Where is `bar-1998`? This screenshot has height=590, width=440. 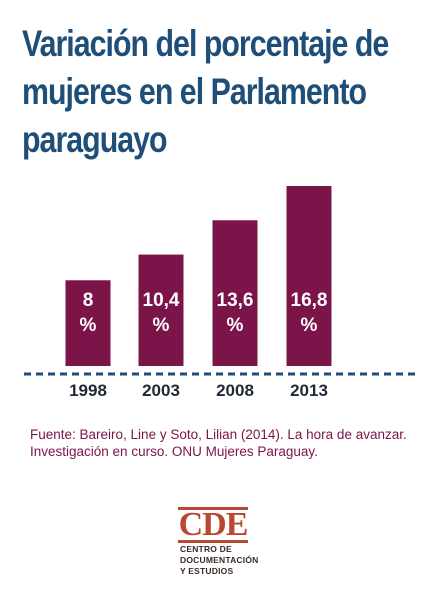 bar-1998 is located at coordinates (88, 323).